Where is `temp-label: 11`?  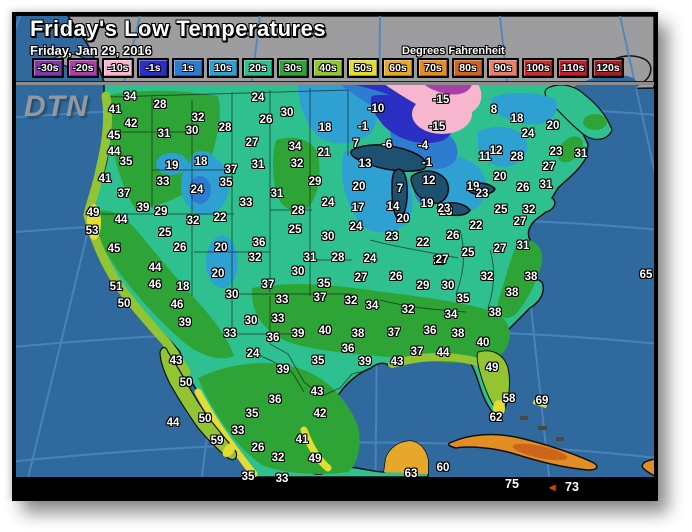
temp-label: 11 is located at coordinates (485, 157).